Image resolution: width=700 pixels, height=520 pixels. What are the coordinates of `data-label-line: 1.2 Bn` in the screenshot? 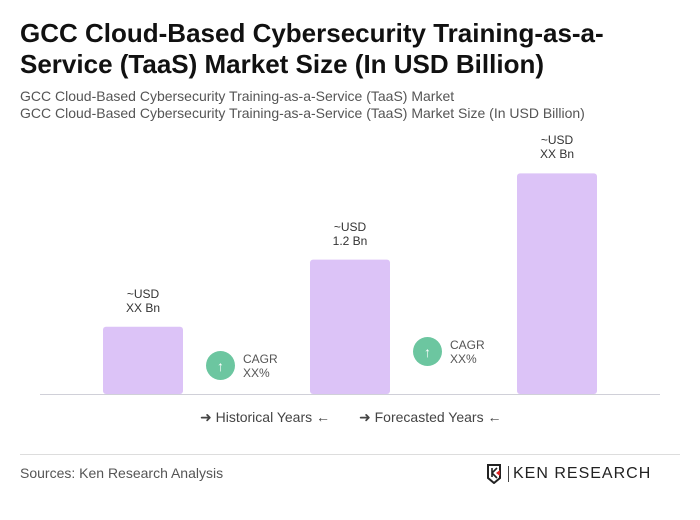 It's located at (350, 240).